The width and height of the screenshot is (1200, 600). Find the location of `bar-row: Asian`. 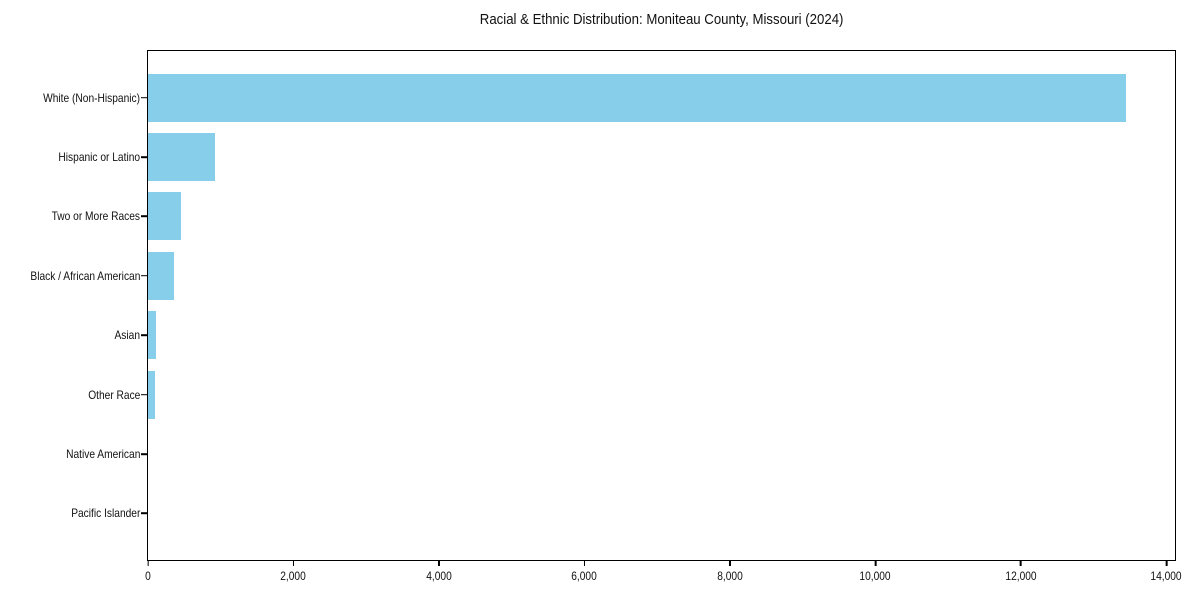

bar-row: Asian is located at coordinates (644, 335).